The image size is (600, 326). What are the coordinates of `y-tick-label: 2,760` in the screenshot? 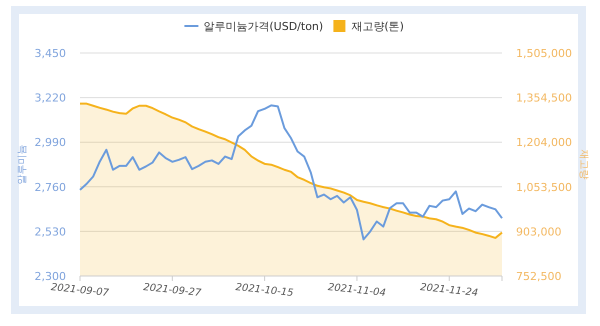 It's located at (50, 187).